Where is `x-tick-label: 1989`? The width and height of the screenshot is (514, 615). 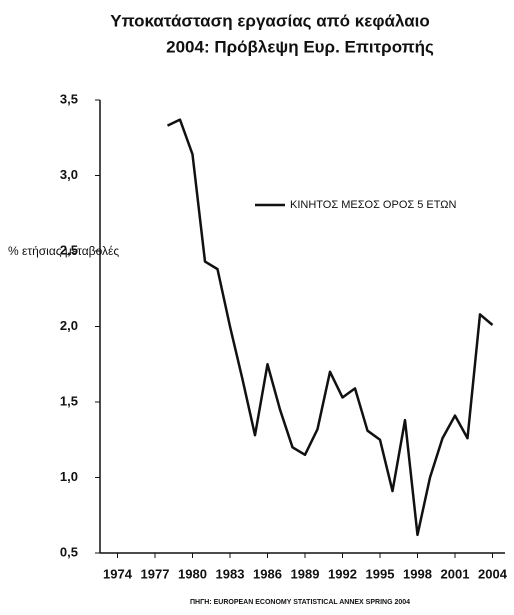 x-tick-label: 1989 is located at coordinates (305, 573).